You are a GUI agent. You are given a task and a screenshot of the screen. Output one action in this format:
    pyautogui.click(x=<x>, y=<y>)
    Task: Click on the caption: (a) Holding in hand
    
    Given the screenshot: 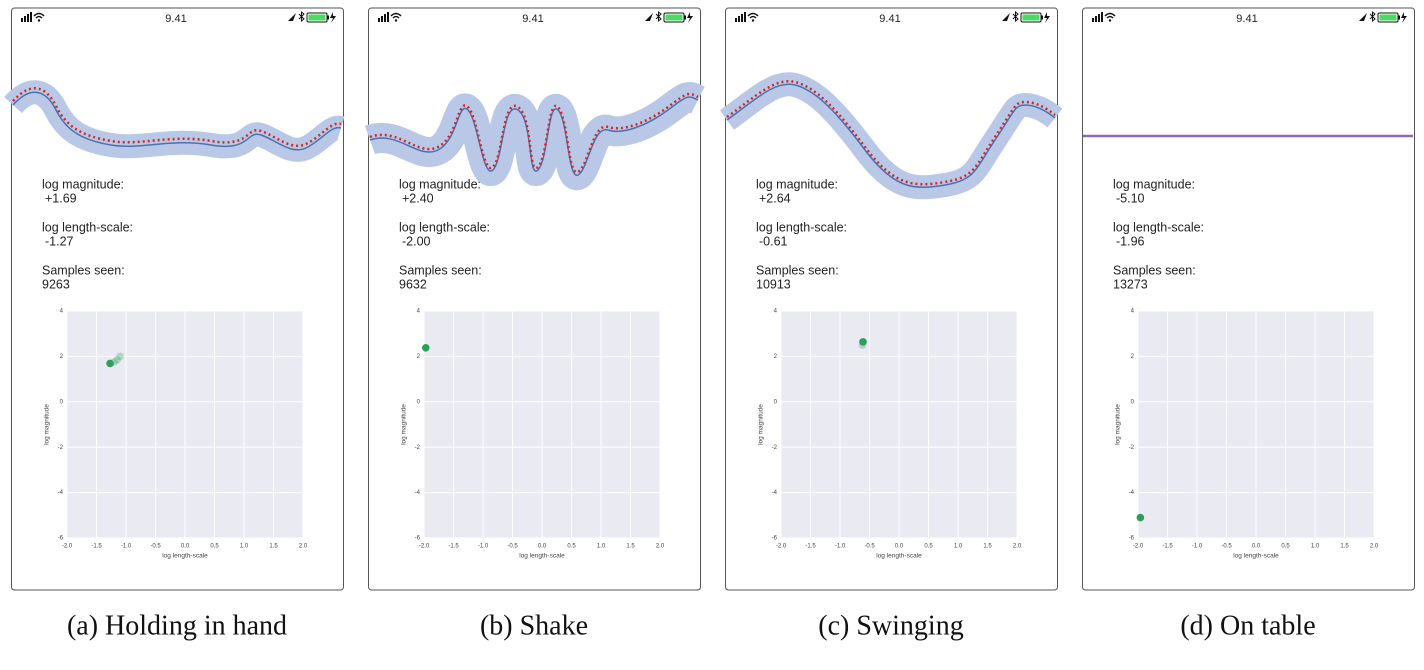 What is the action you would take?
    pyautogui.click(x=177, y=625)
    